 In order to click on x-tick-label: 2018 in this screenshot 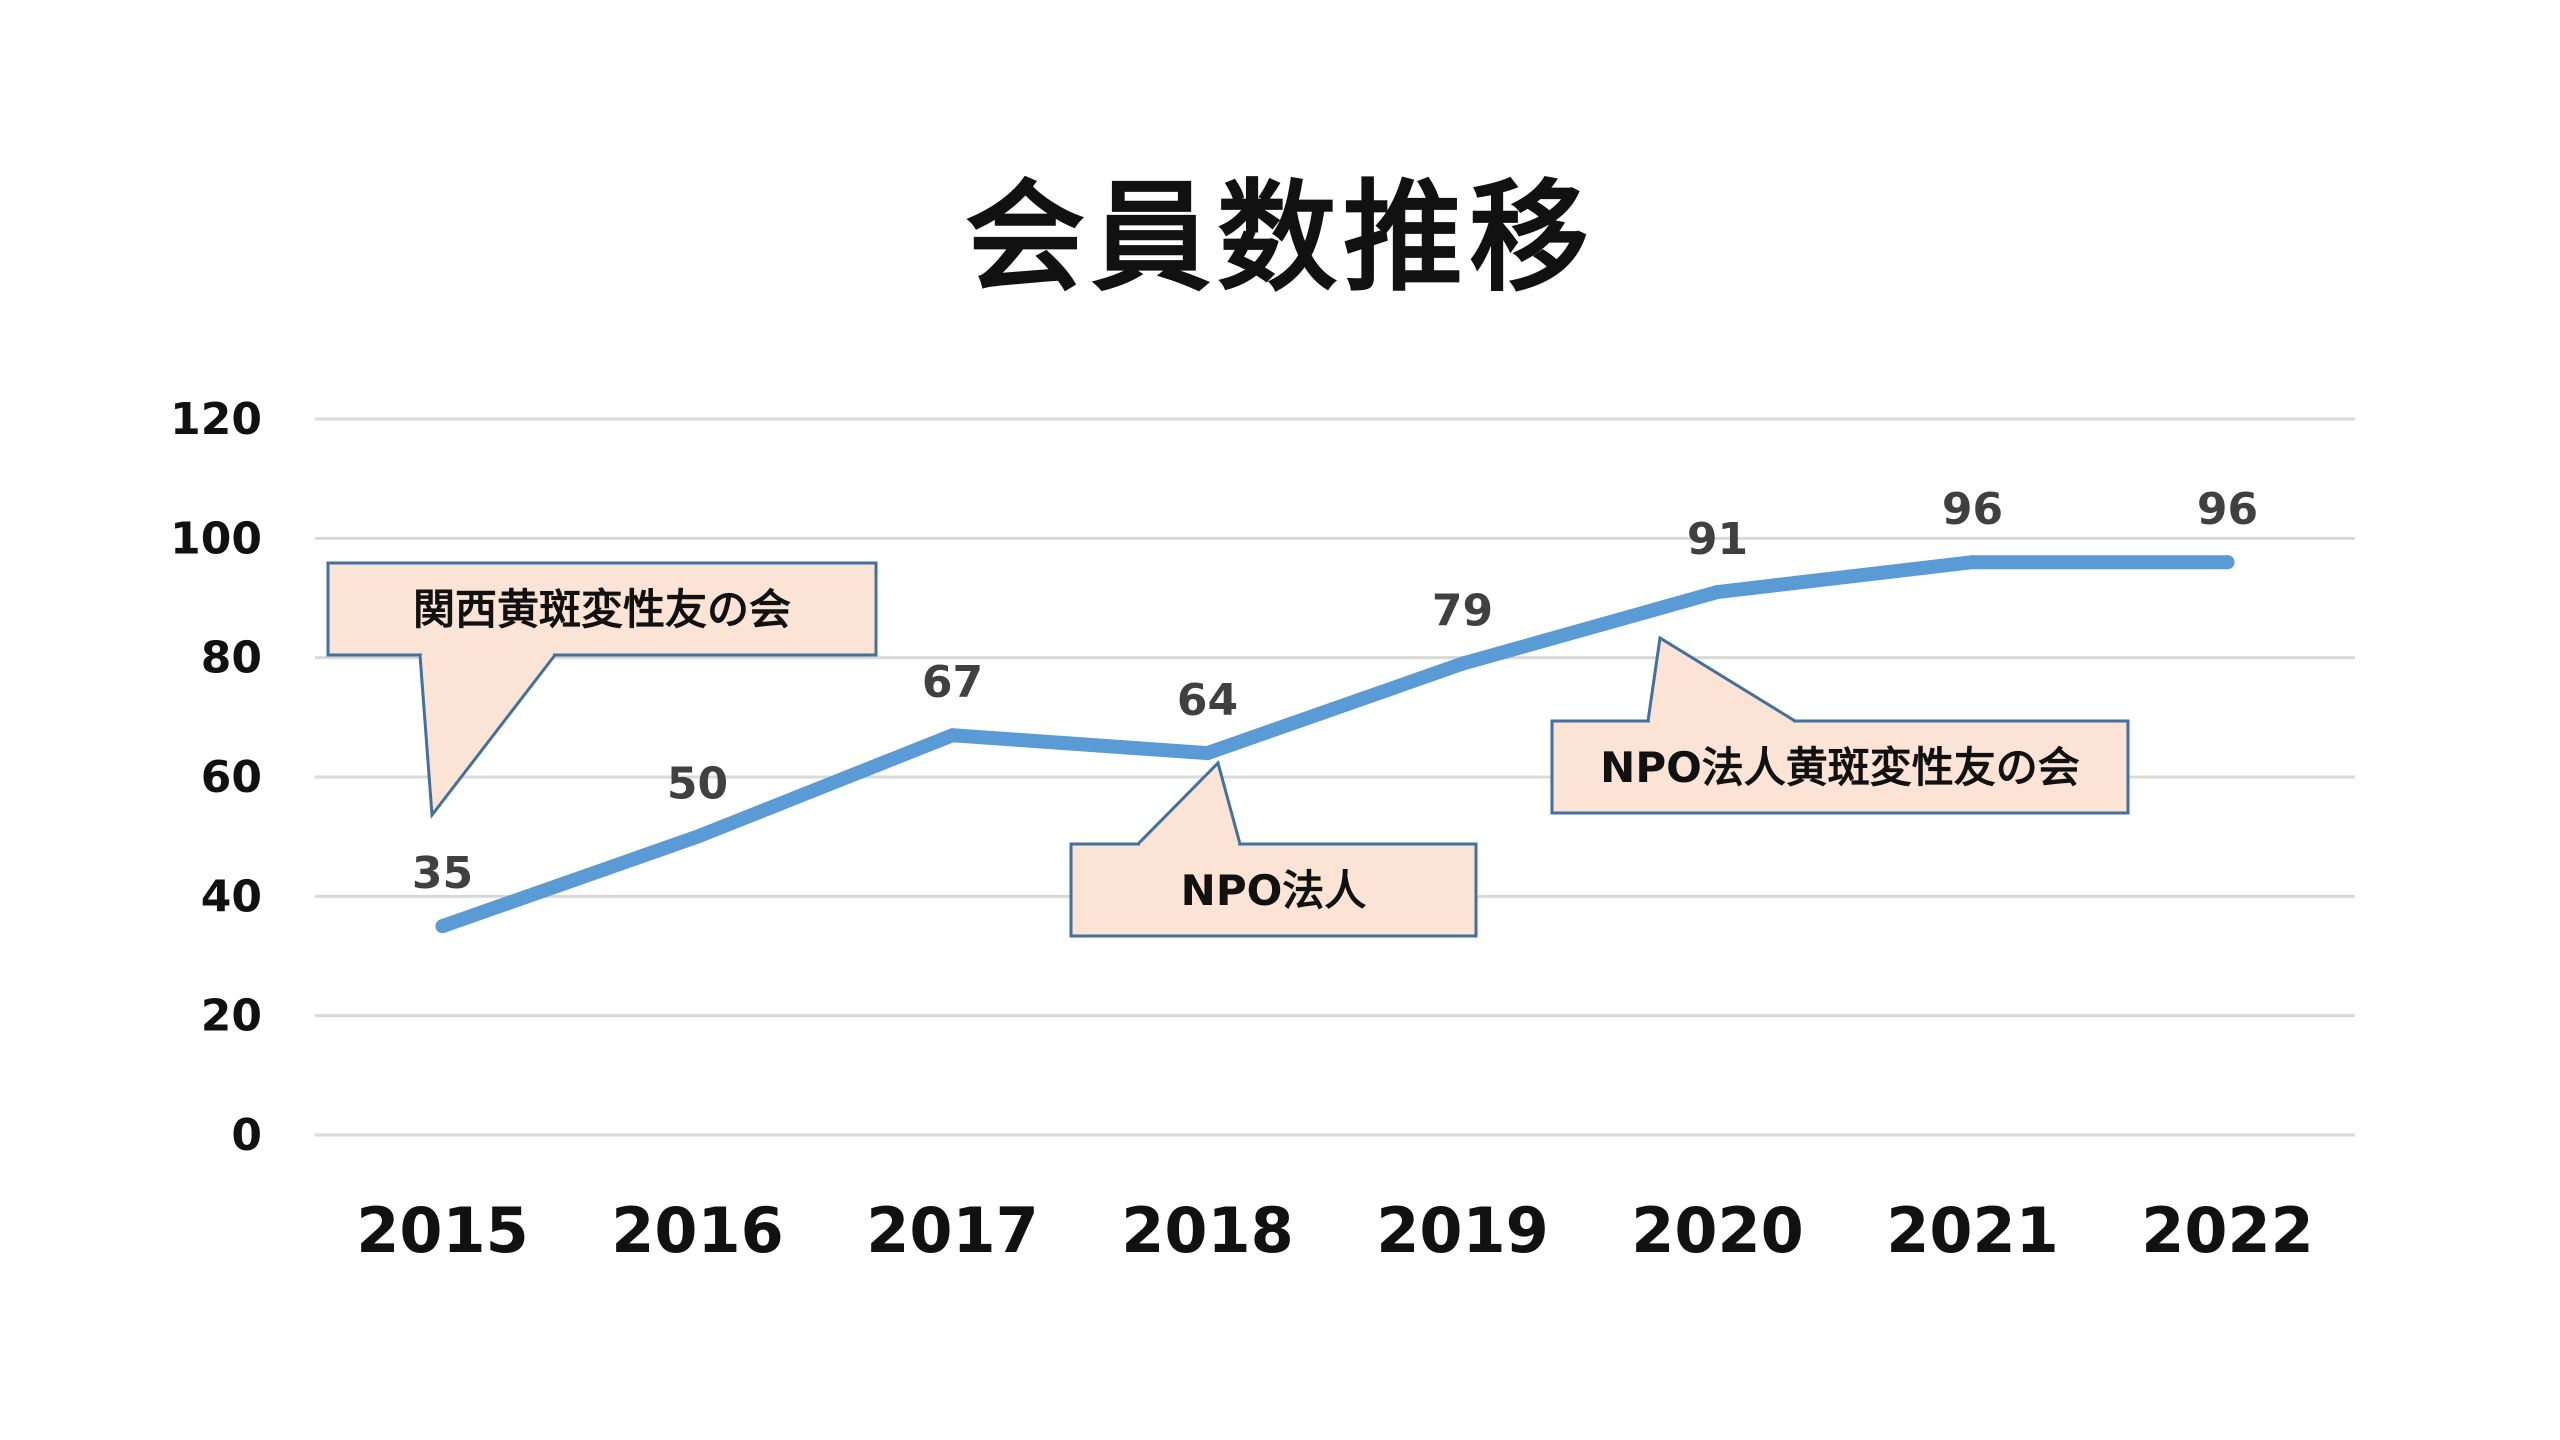, I will do `click(1207, 1230)`.